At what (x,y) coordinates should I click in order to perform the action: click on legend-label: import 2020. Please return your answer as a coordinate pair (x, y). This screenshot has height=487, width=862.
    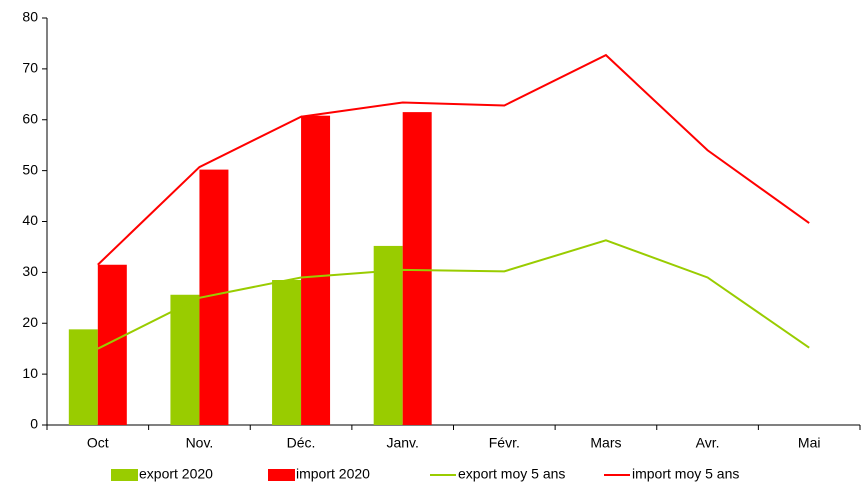
    Looking at the image, I should click on (333, 474).